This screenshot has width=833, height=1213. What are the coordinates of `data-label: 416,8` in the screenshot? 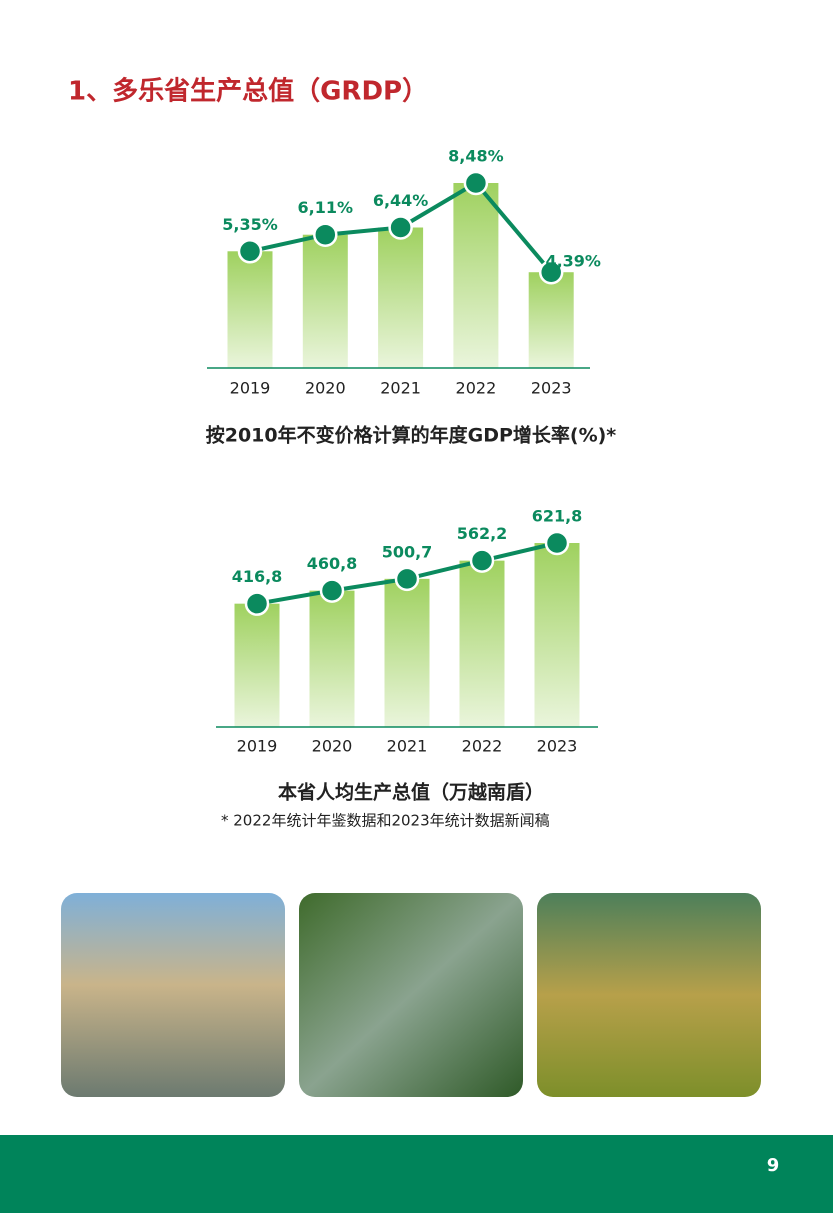 It's located at (257, 576).